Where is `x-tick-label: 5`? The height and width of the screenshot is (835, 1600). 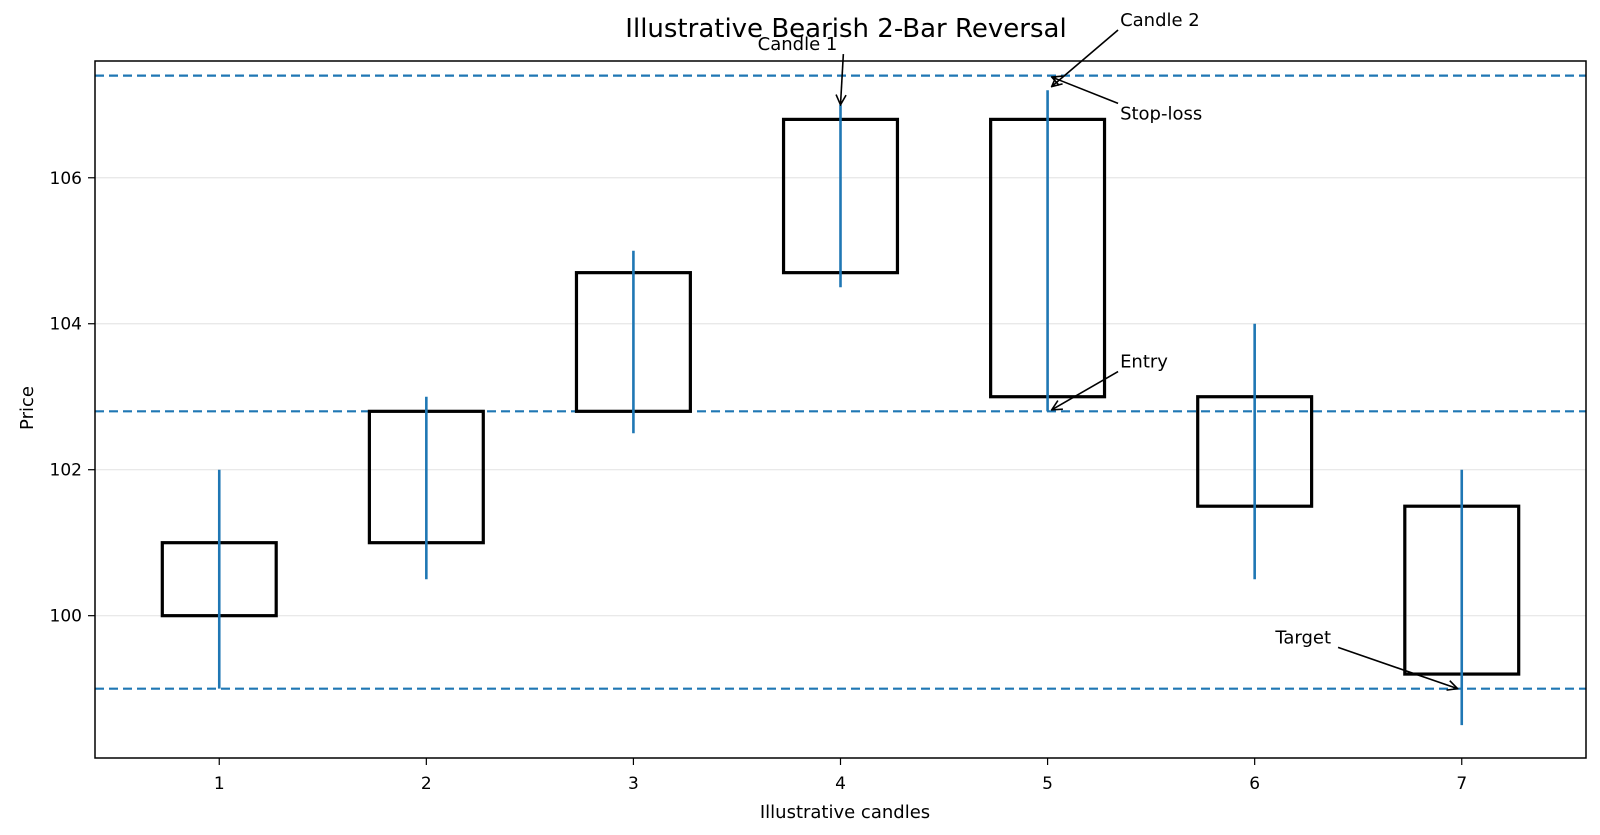 x-tick-label: 5 is located at coordinates (1047, 784).